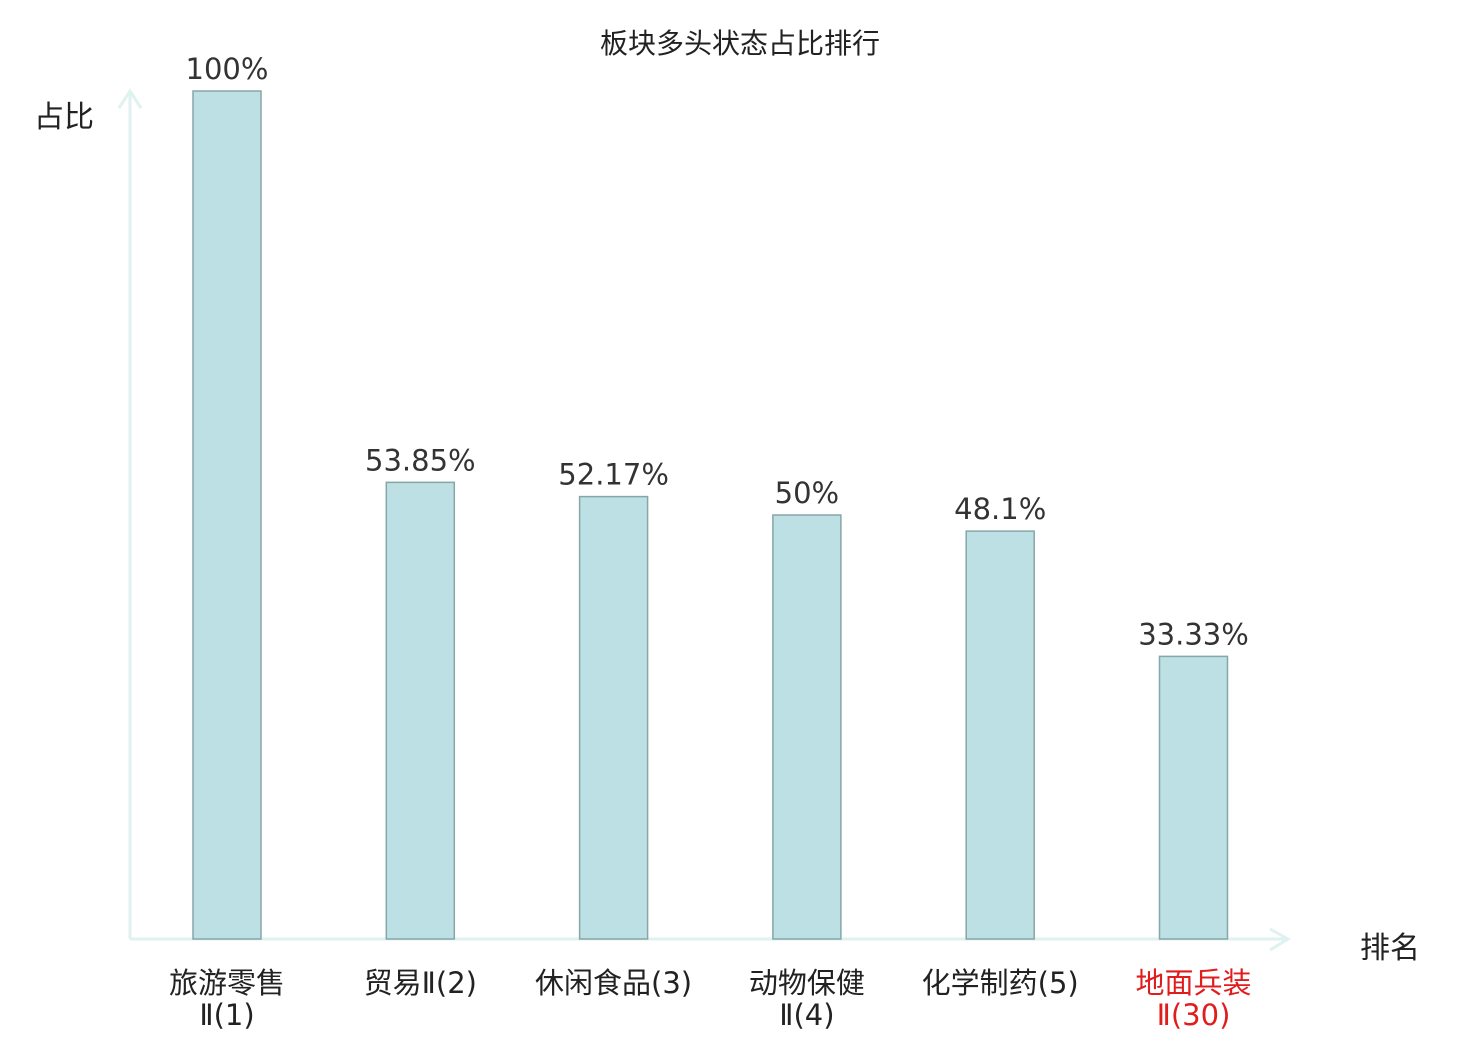 The image size is (1480, 1040). I want to click on x-tick-label-line: 休闲食品(3), so click(613, 983).